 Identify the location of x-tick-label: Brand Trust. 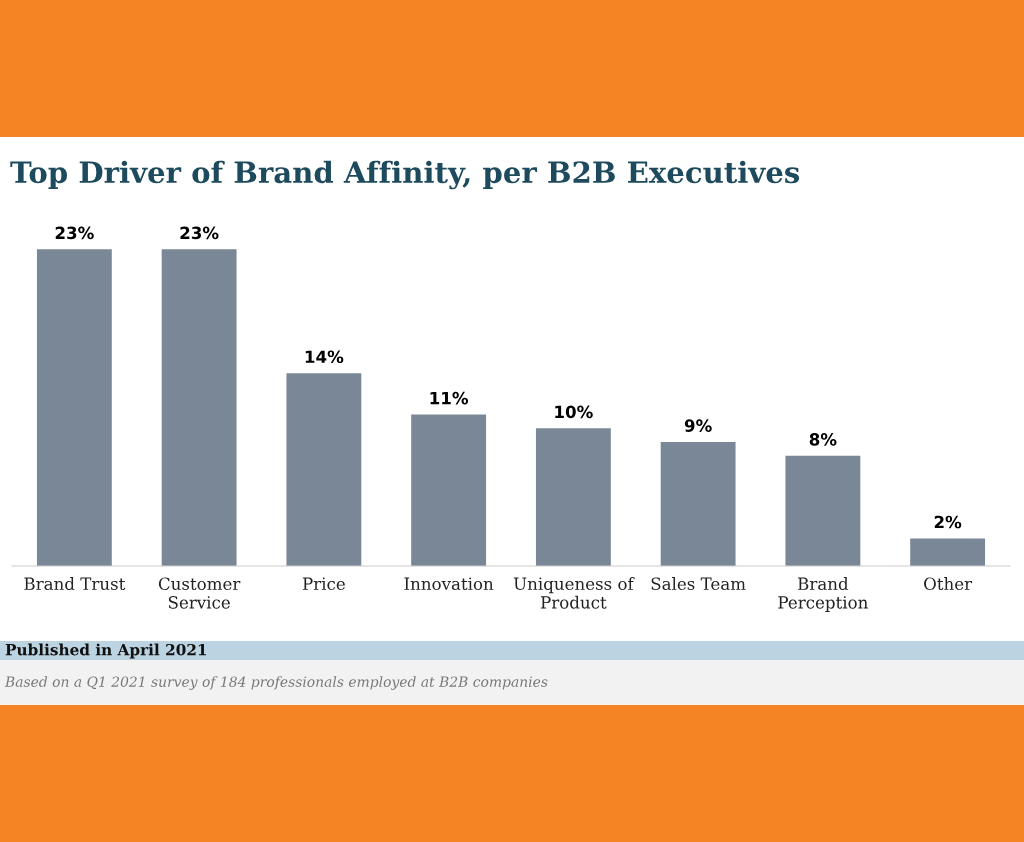
(75, 584).